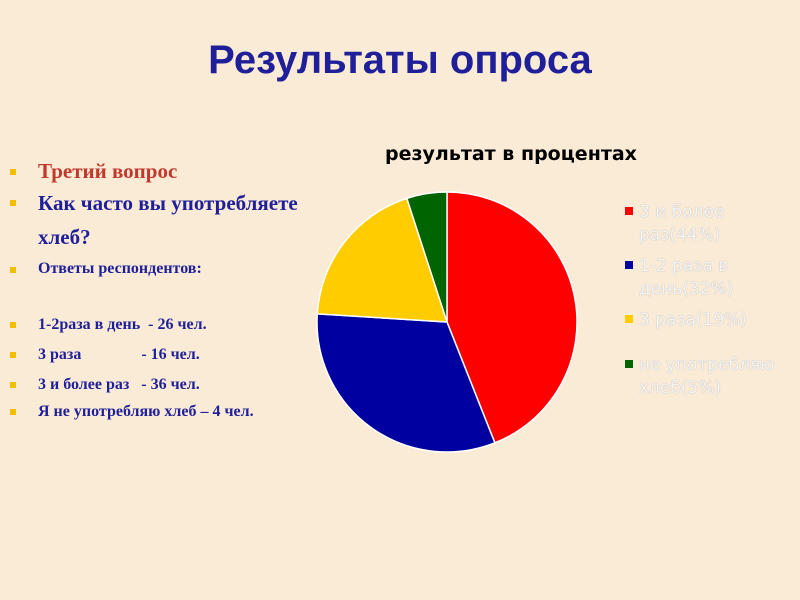  I want to click on answer-text: 3 раза - 16 чел., so click(119, 354).